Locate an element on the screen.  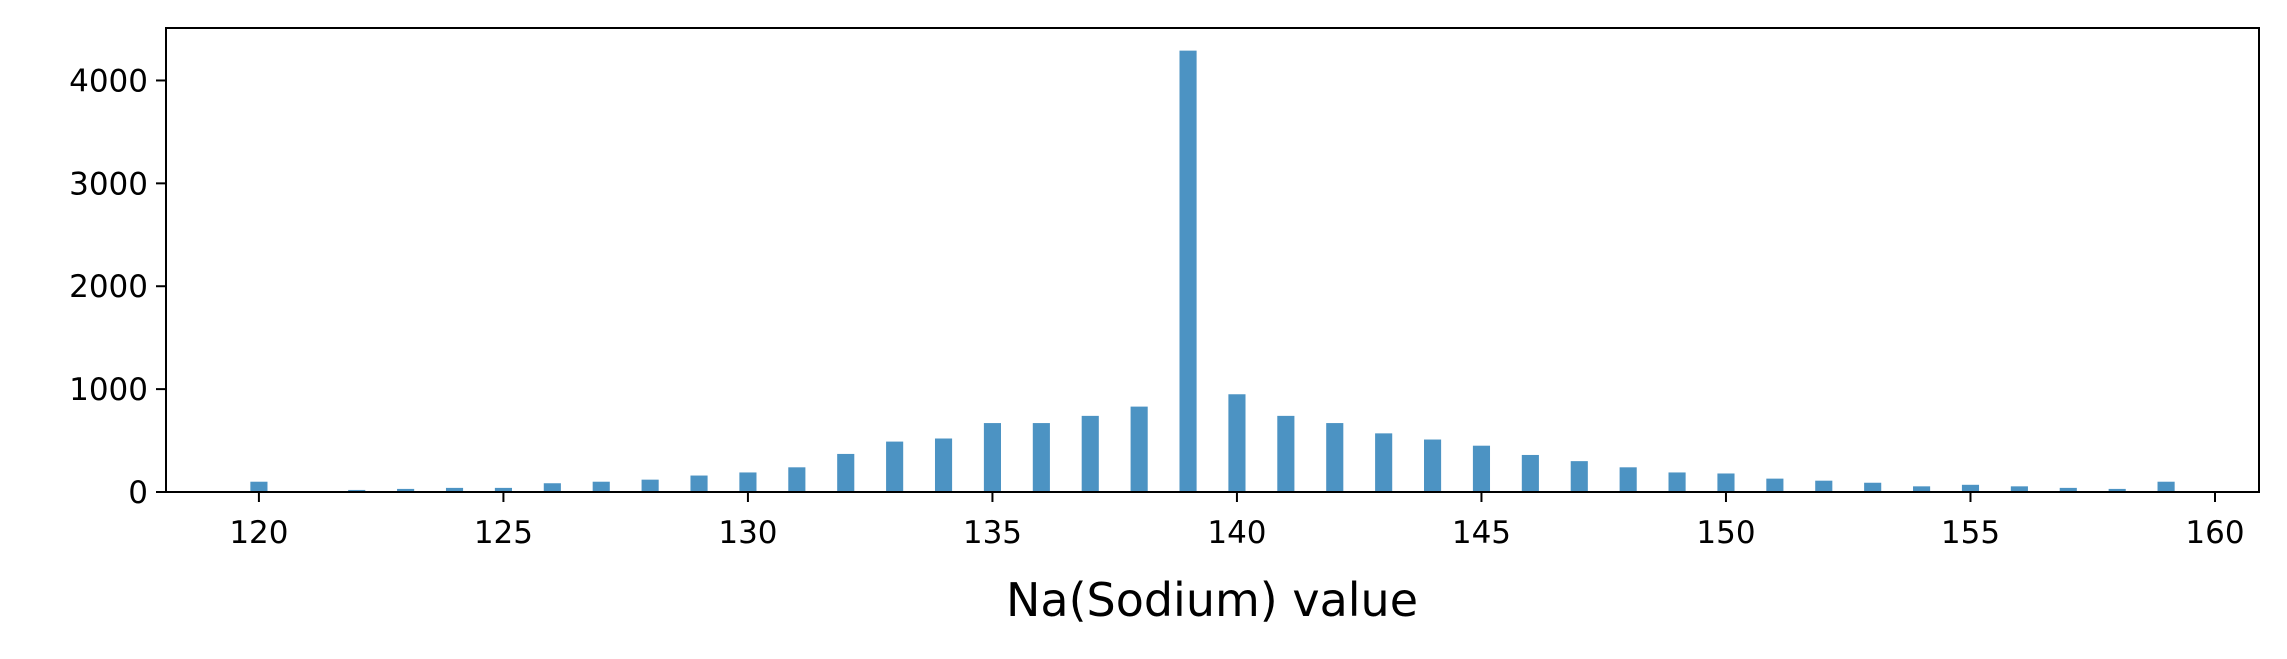
x-tick-label-145: 145 is located at coordinates (1481, 533).